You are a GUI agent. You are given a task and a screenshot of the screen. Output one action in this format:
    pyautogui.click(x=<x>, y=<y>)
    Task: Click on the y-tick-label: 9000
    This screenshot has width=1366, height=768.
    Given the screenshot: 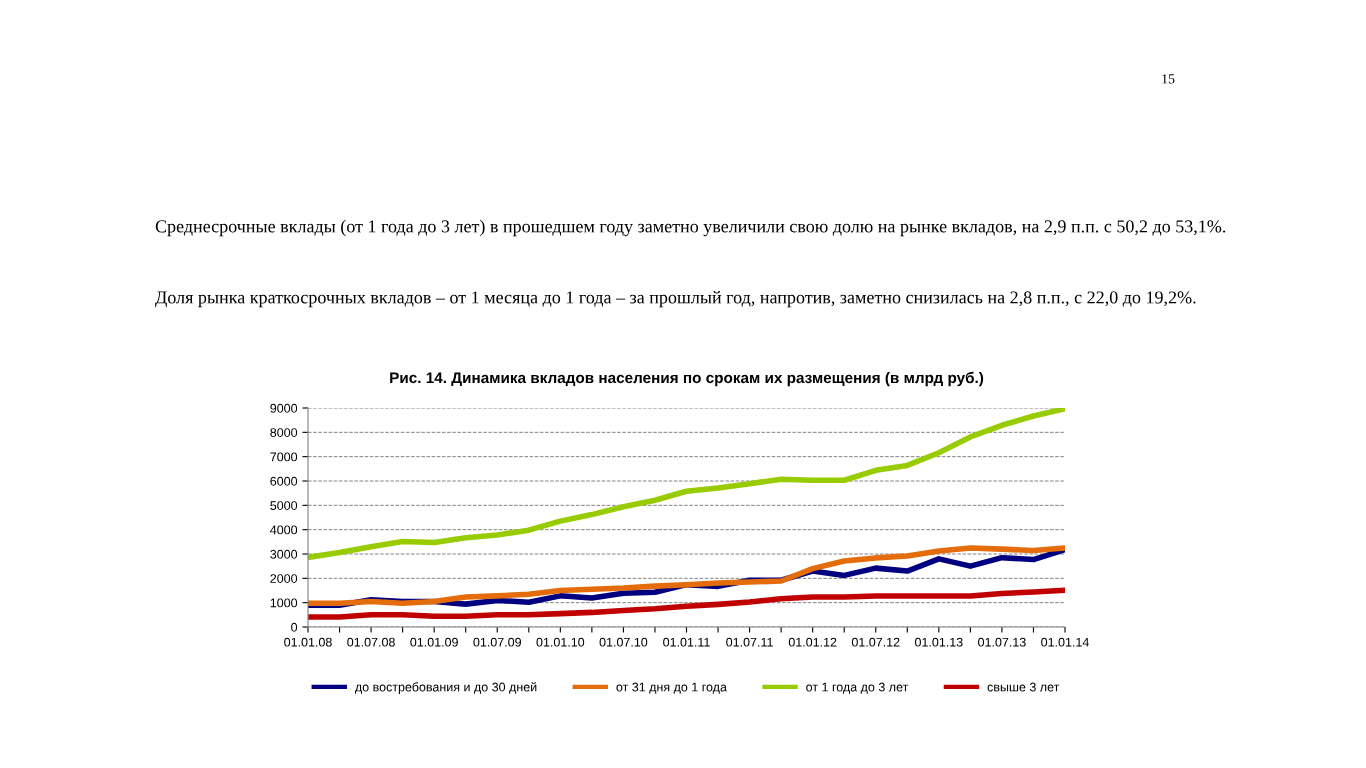 What is the action you would take?
    pyautogui.click(x=284, y=408)
    